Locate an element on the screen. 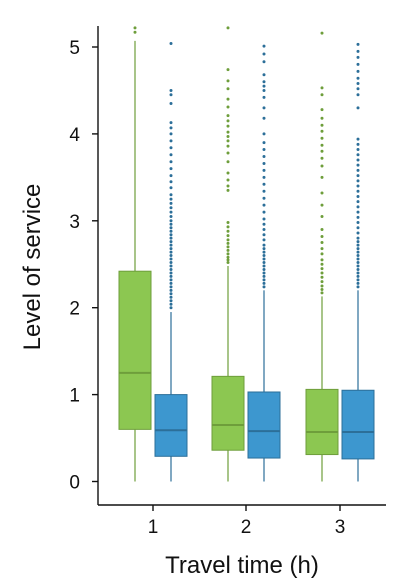  y-axis-label: Level of service is located at coordinates (32, 267).